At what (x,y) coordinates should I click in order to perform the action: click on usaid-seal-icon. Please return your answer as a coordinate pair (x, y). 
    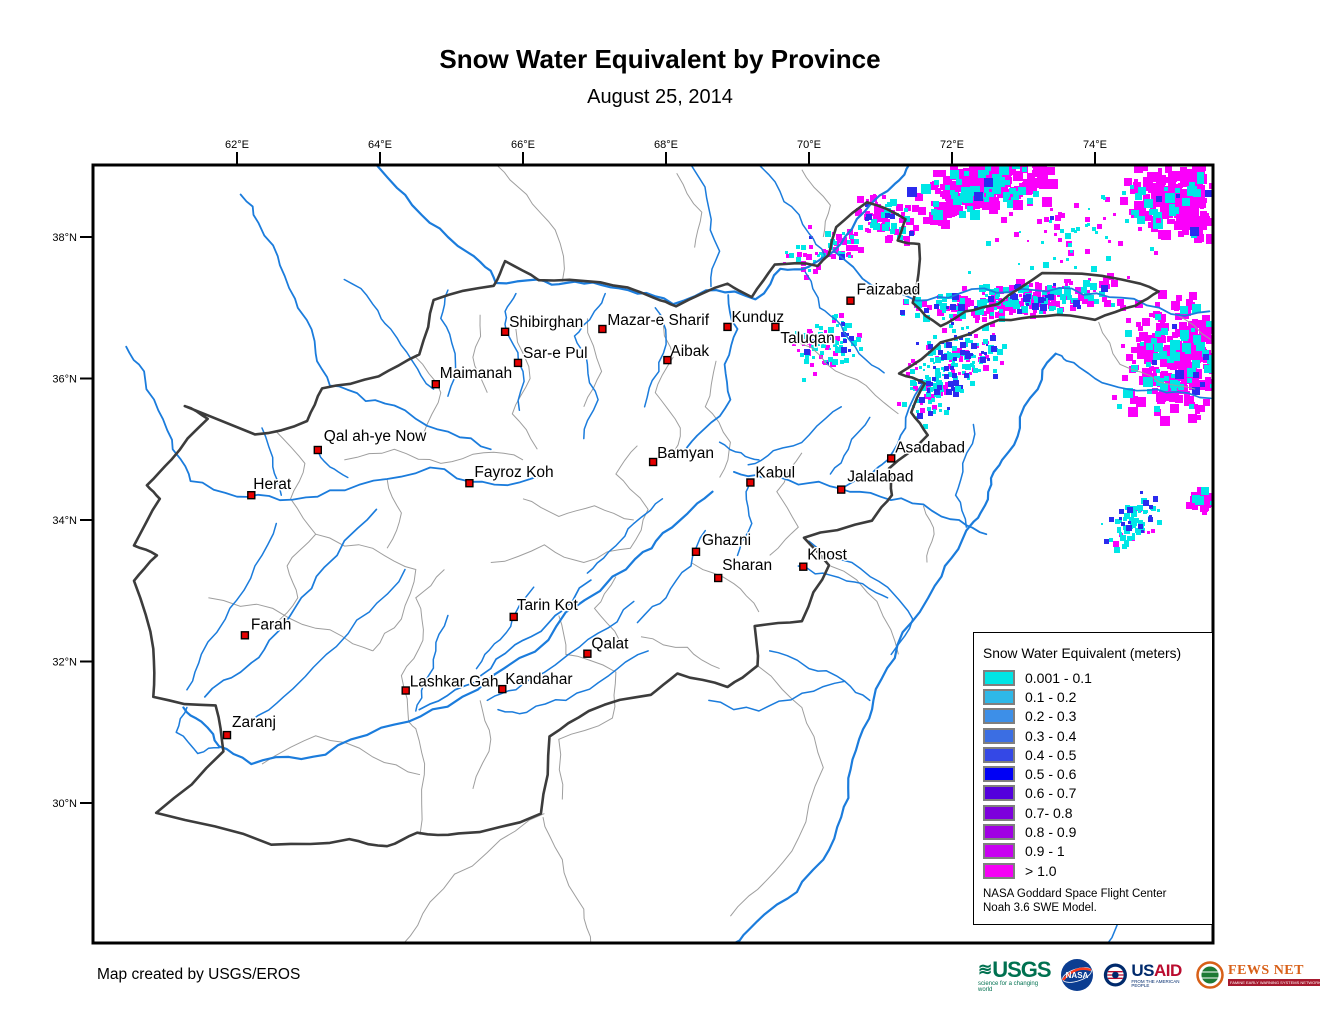
    Looking at the image, I should click on (1115, 975).